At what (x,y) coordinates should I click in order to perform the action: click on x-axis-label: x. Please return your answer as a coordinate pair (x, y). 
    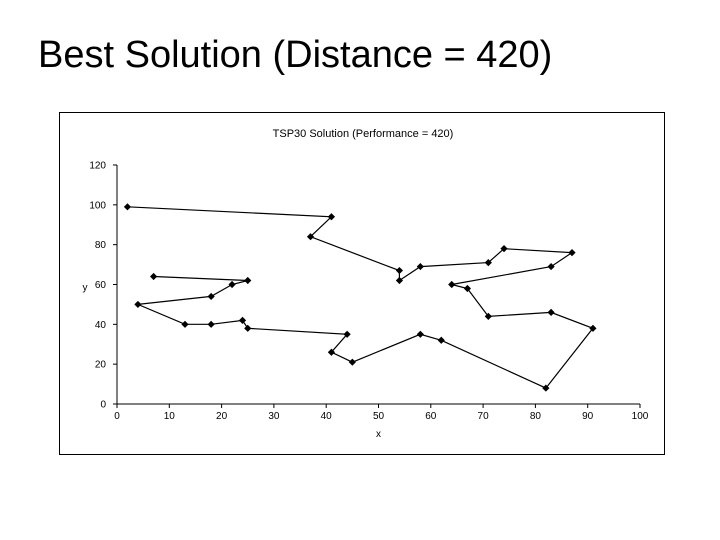
    Looking at the image, I should click on (378, 434).